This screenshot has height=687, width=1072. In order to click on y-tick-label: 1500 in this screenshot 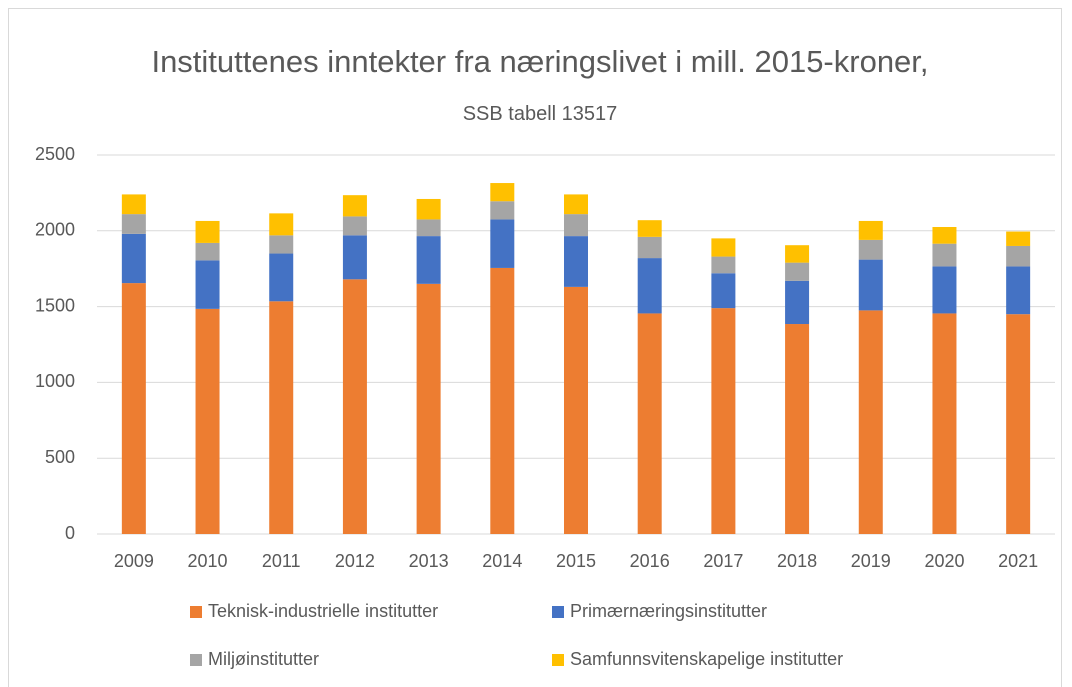, I will do `click(55, 305)`.